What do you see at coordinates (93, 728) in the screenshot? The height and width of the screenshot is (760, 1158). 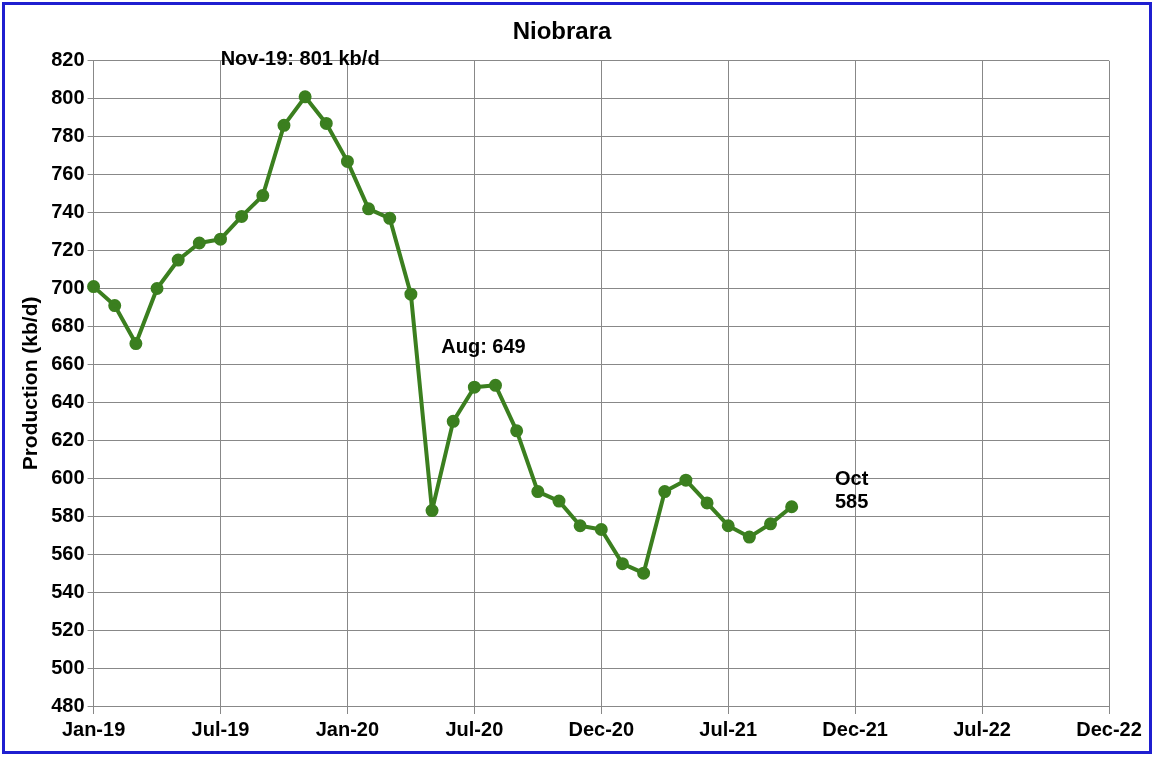 I see `x-tick-label: Jan-19` at bounding box center [93, 728].